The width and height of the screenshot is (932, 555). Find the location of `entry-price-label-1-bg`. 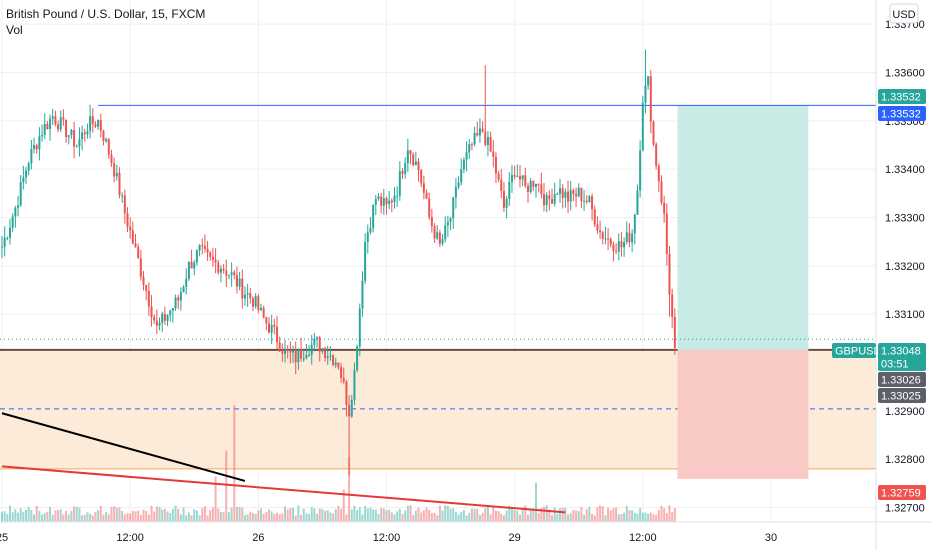

entry-price-label-1-bg is located at coordinates (902, 379).